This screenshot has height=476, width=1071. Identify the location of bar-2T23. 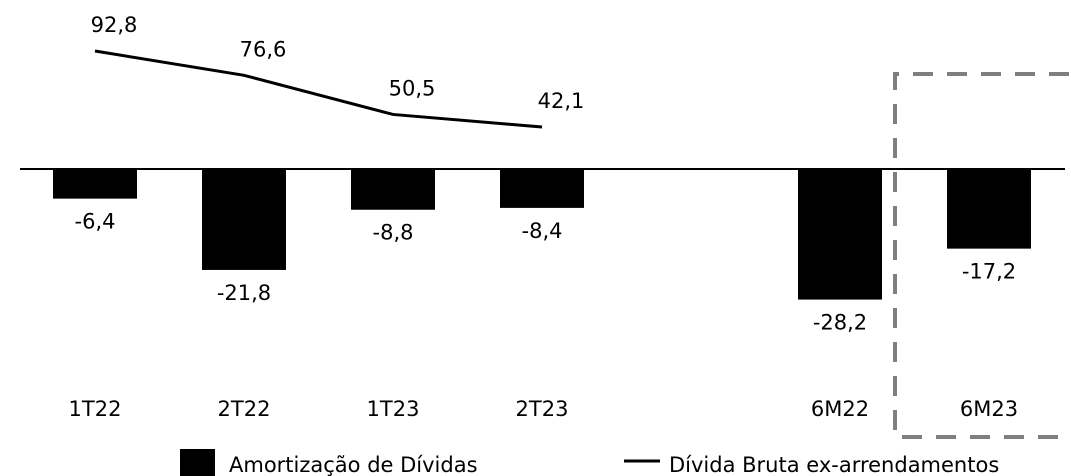
(542, 188).